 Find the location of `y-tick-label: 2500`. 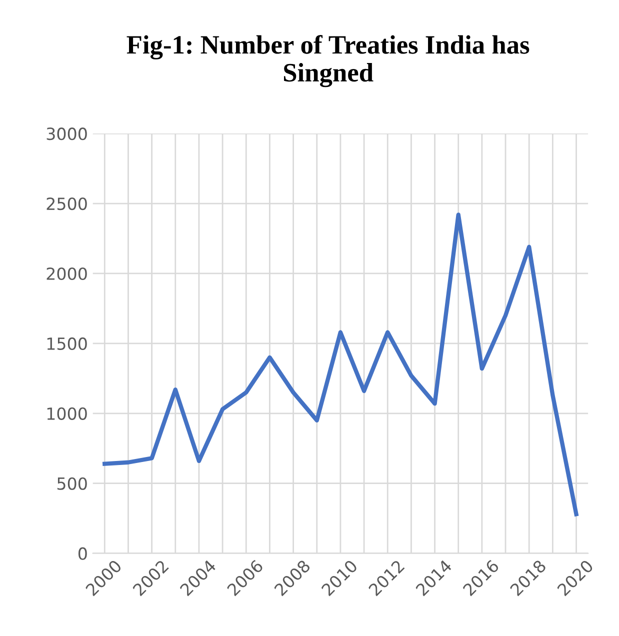

y-tick-label: 2500 is located at coordinates (66, 203).